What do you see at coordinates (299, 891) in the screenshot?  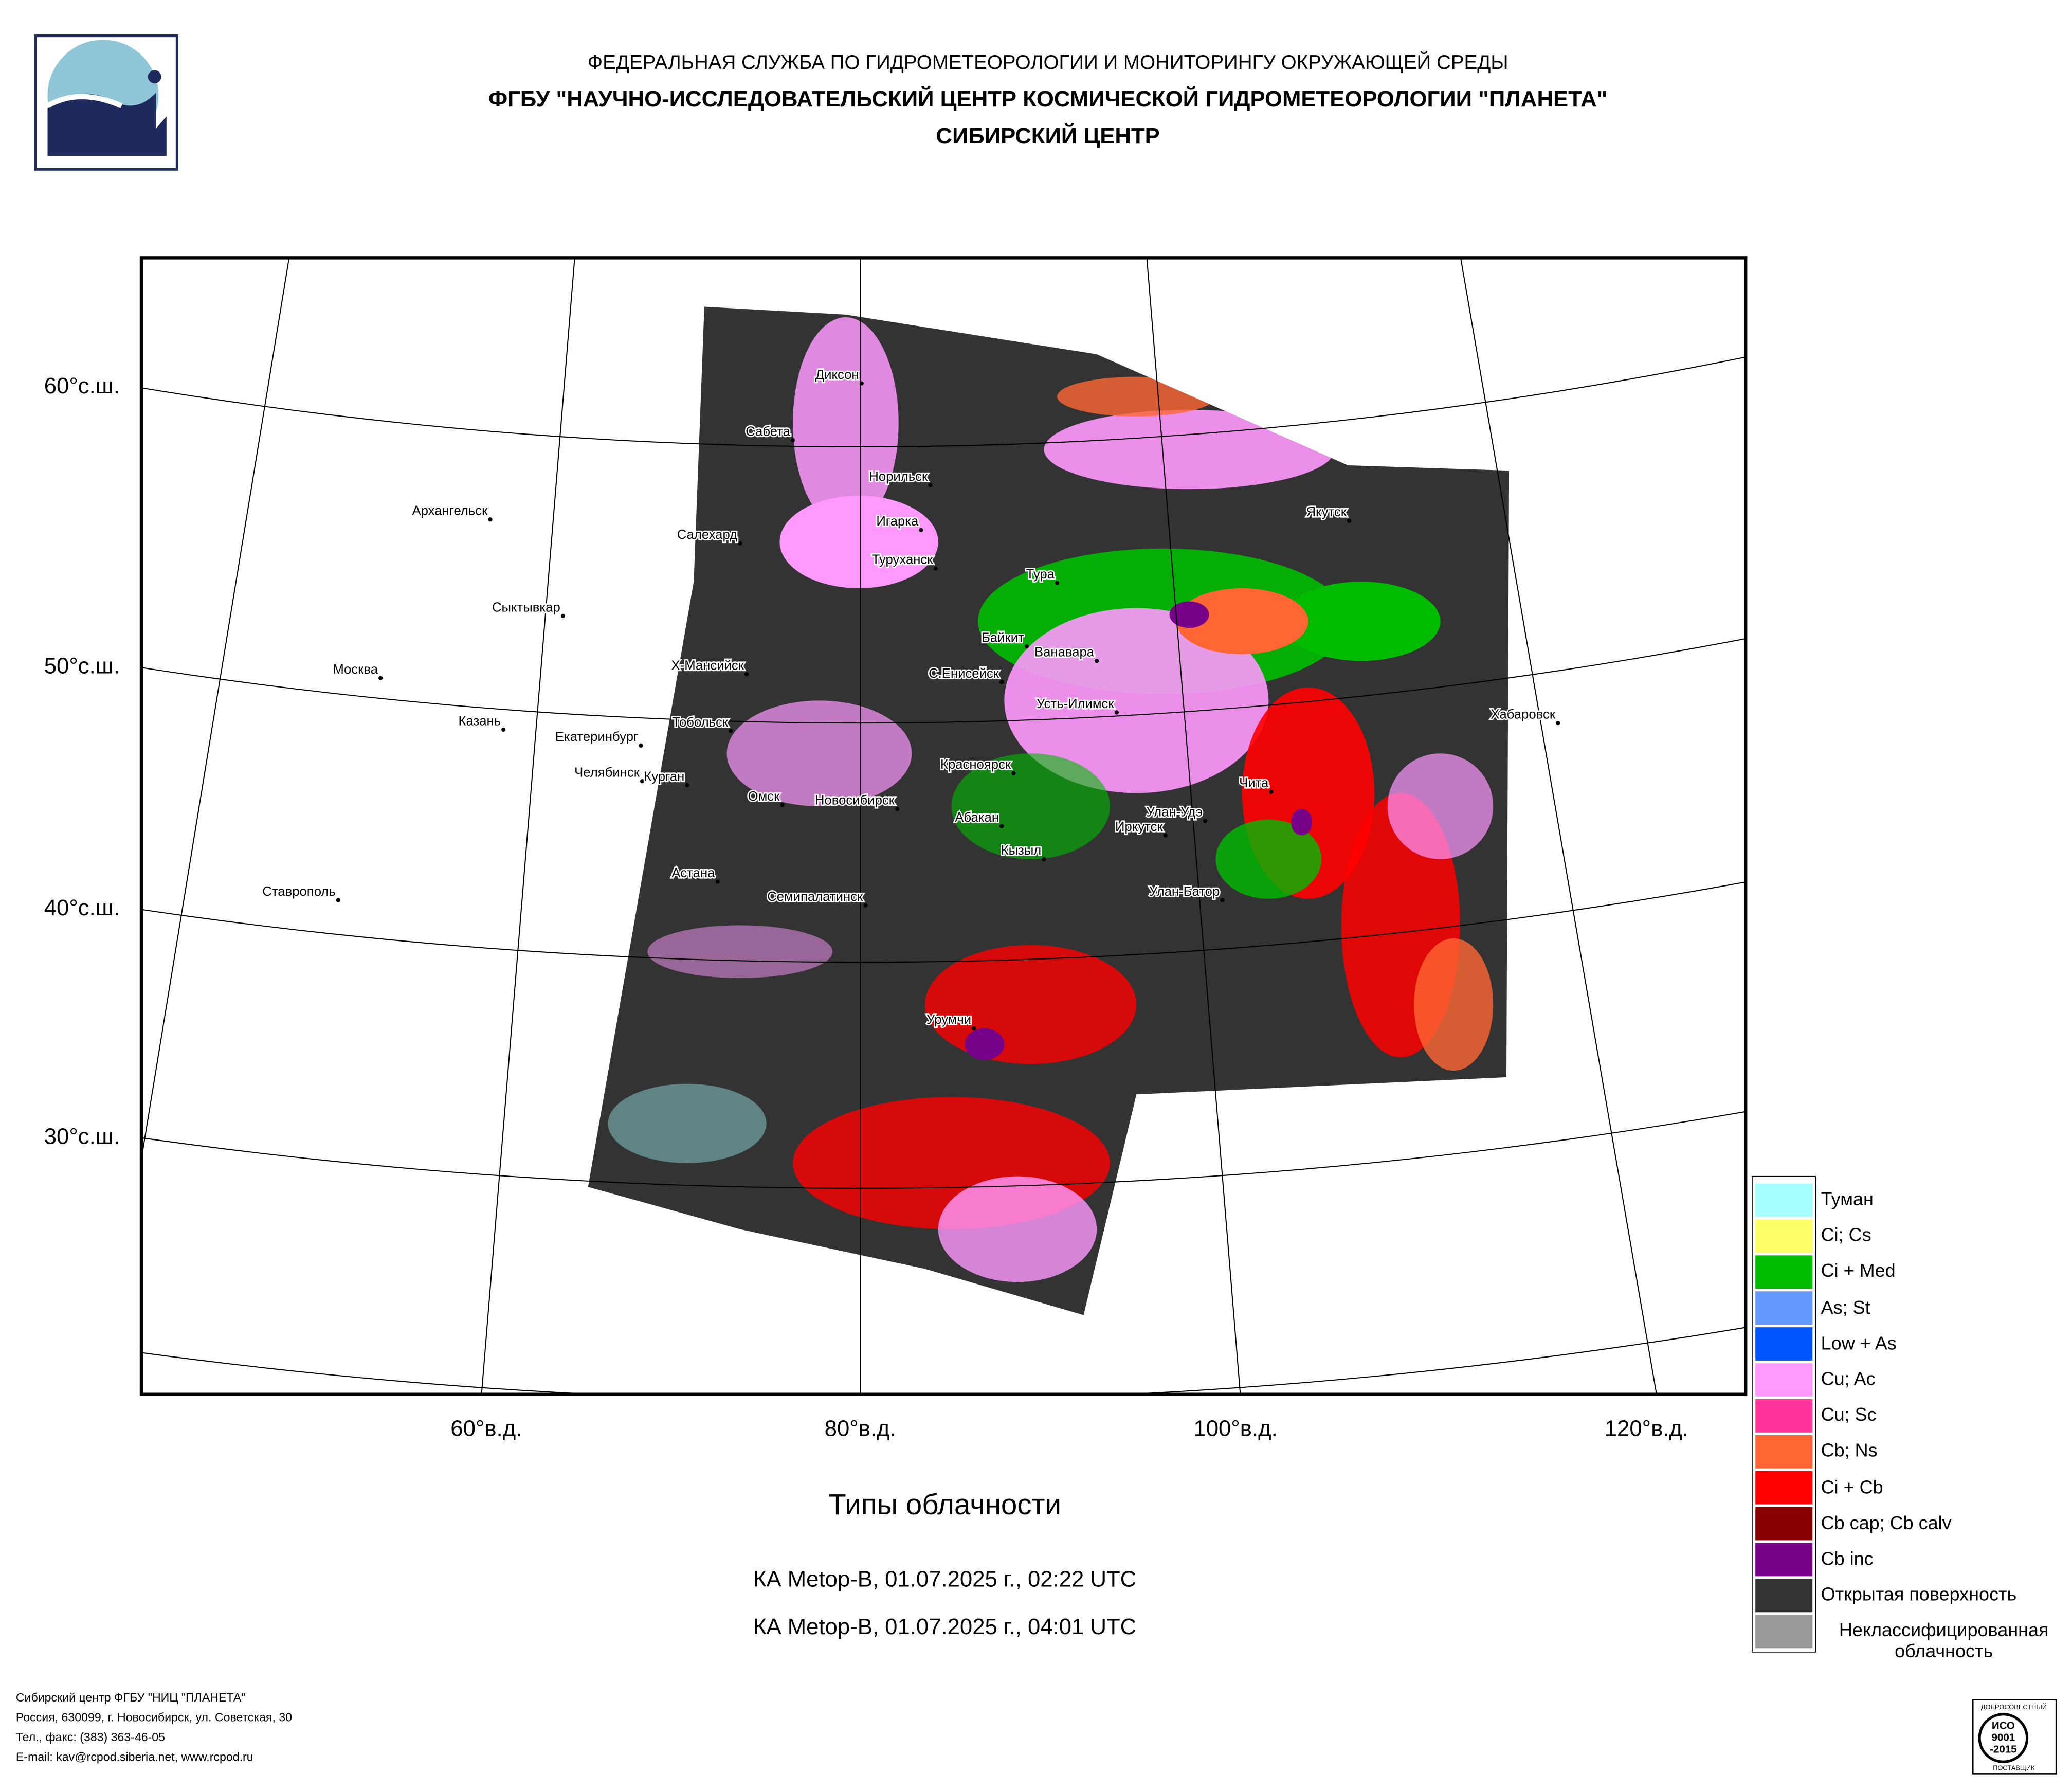 I see `city-label: Ставрополь` at bounding box center [299, 891].